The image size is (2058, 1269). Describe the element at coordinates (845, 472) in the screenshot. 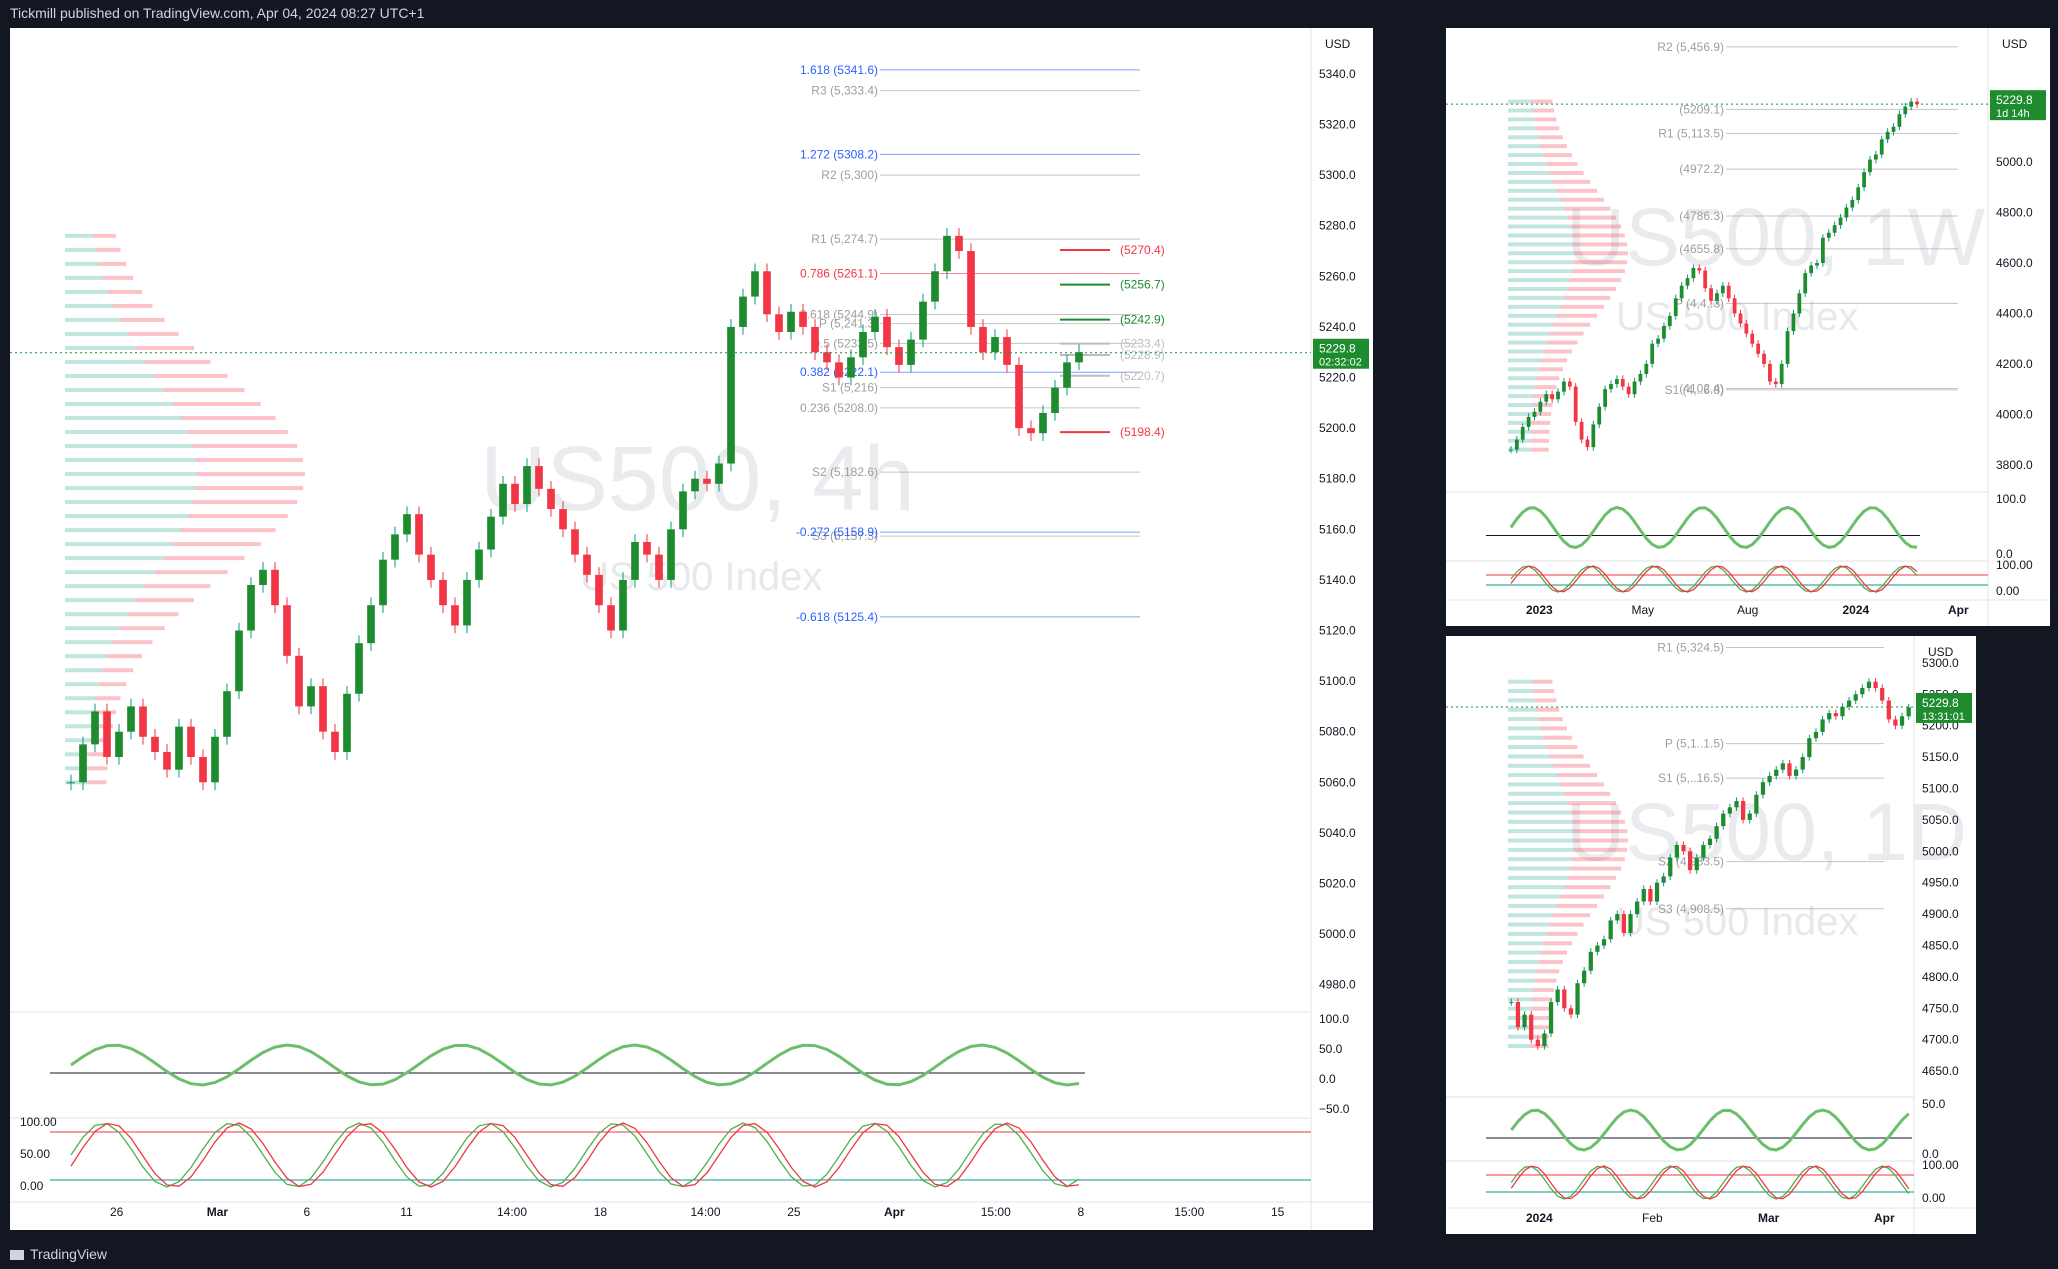

I see `level-label: S2 (5,182.6)` at that location.